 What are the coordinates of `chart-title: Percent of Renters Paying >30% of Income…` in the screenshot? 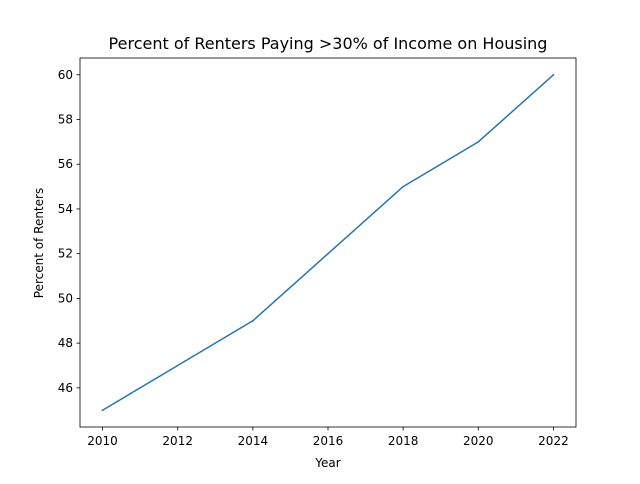 It's located at (328, 43).